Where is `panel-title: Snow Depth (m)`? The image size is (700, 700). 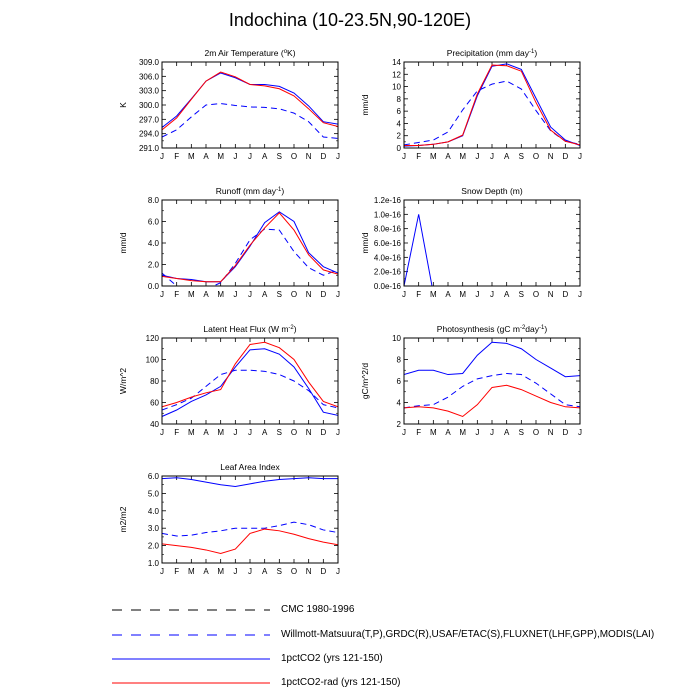 panel-title: Snow Depth (m) is located at coordinates (492, 191).